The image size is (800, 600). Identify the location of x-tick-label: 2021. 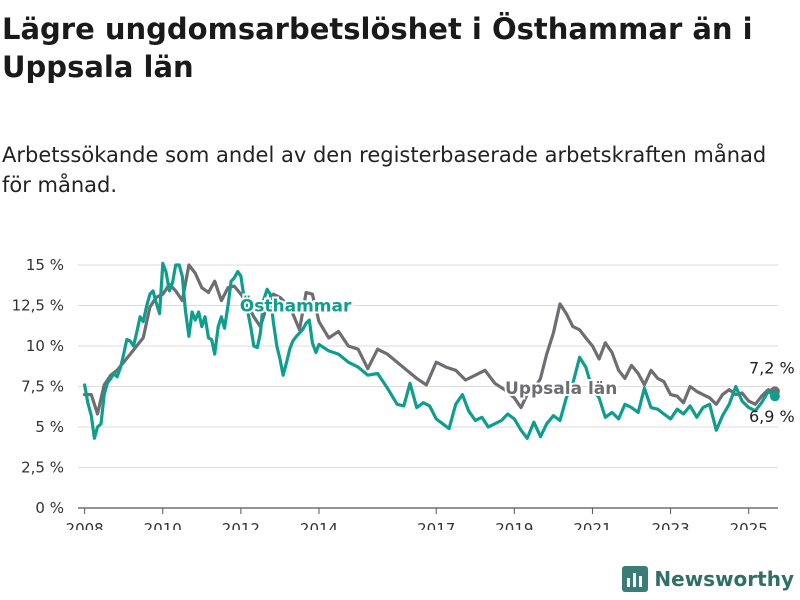
(592, 525).